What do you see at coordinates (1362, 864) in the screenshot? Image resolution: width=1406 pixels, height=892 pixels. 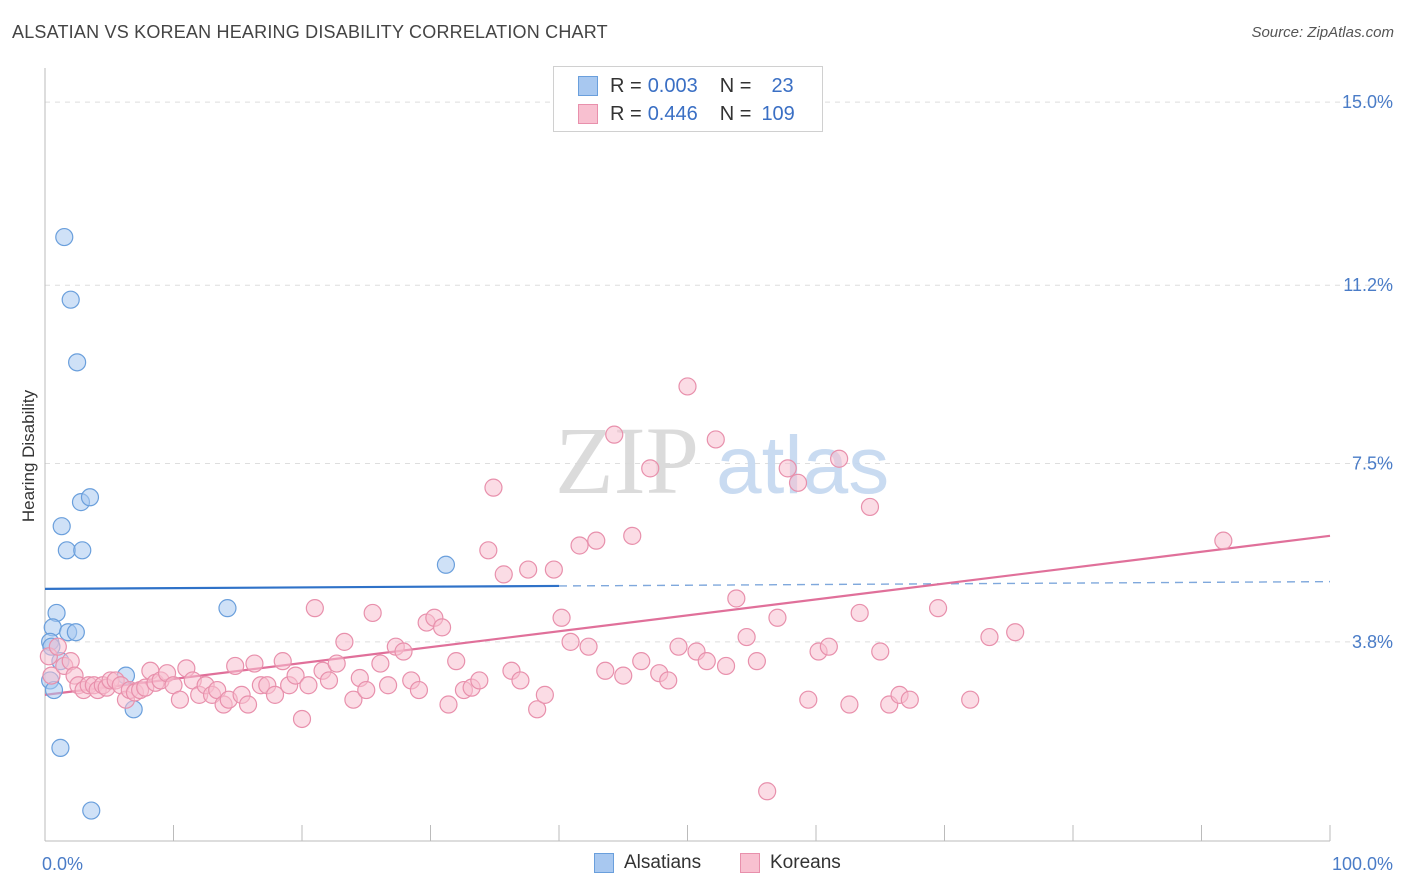 I see `x-tick-label: 100.0%` at bounding box center [1362, 864].